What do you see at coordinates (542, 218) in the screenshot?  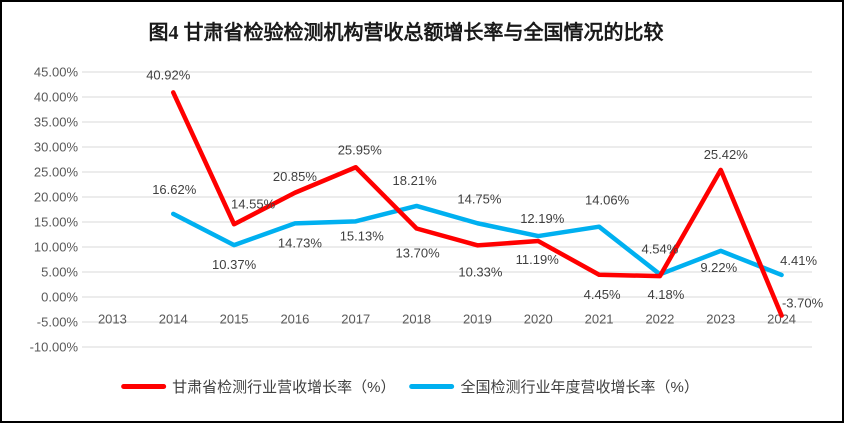 I see `data-label: 12.19%` at bounding box center [542, 218].